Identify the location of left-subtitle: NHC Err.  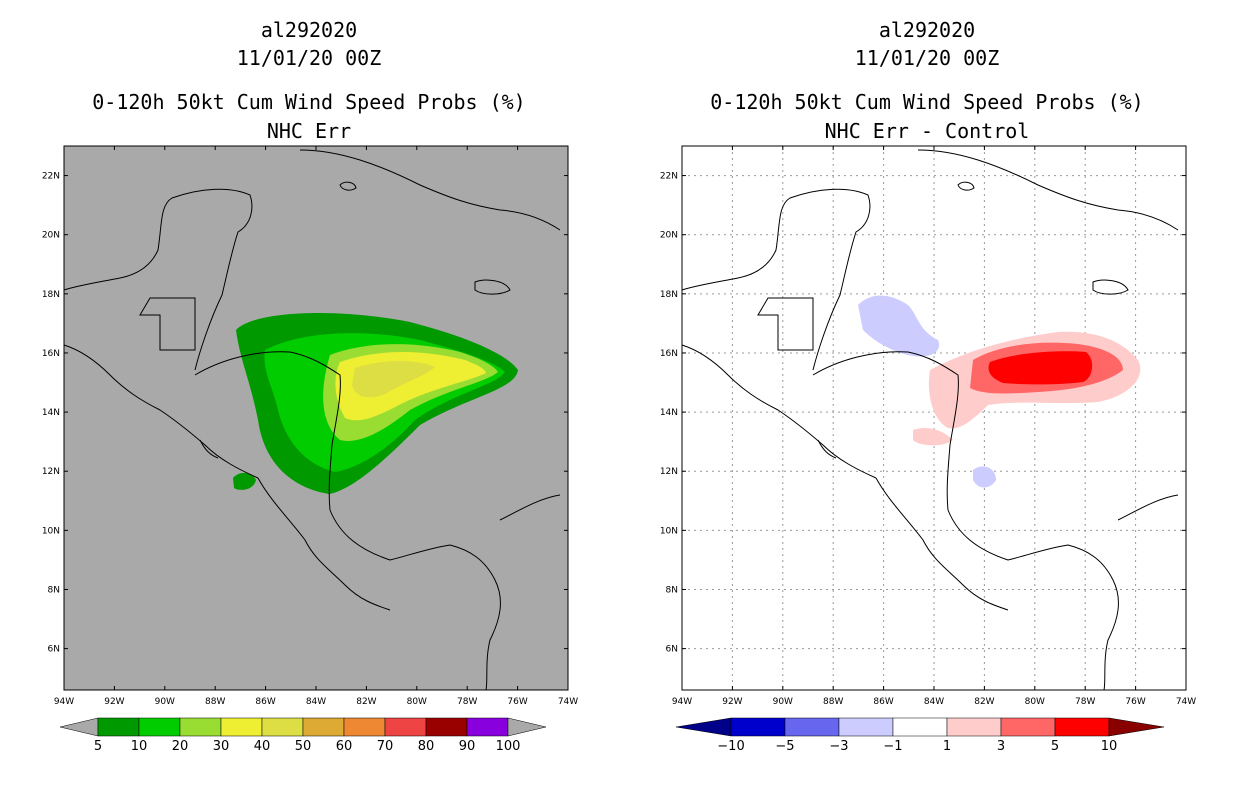
(309, 131).